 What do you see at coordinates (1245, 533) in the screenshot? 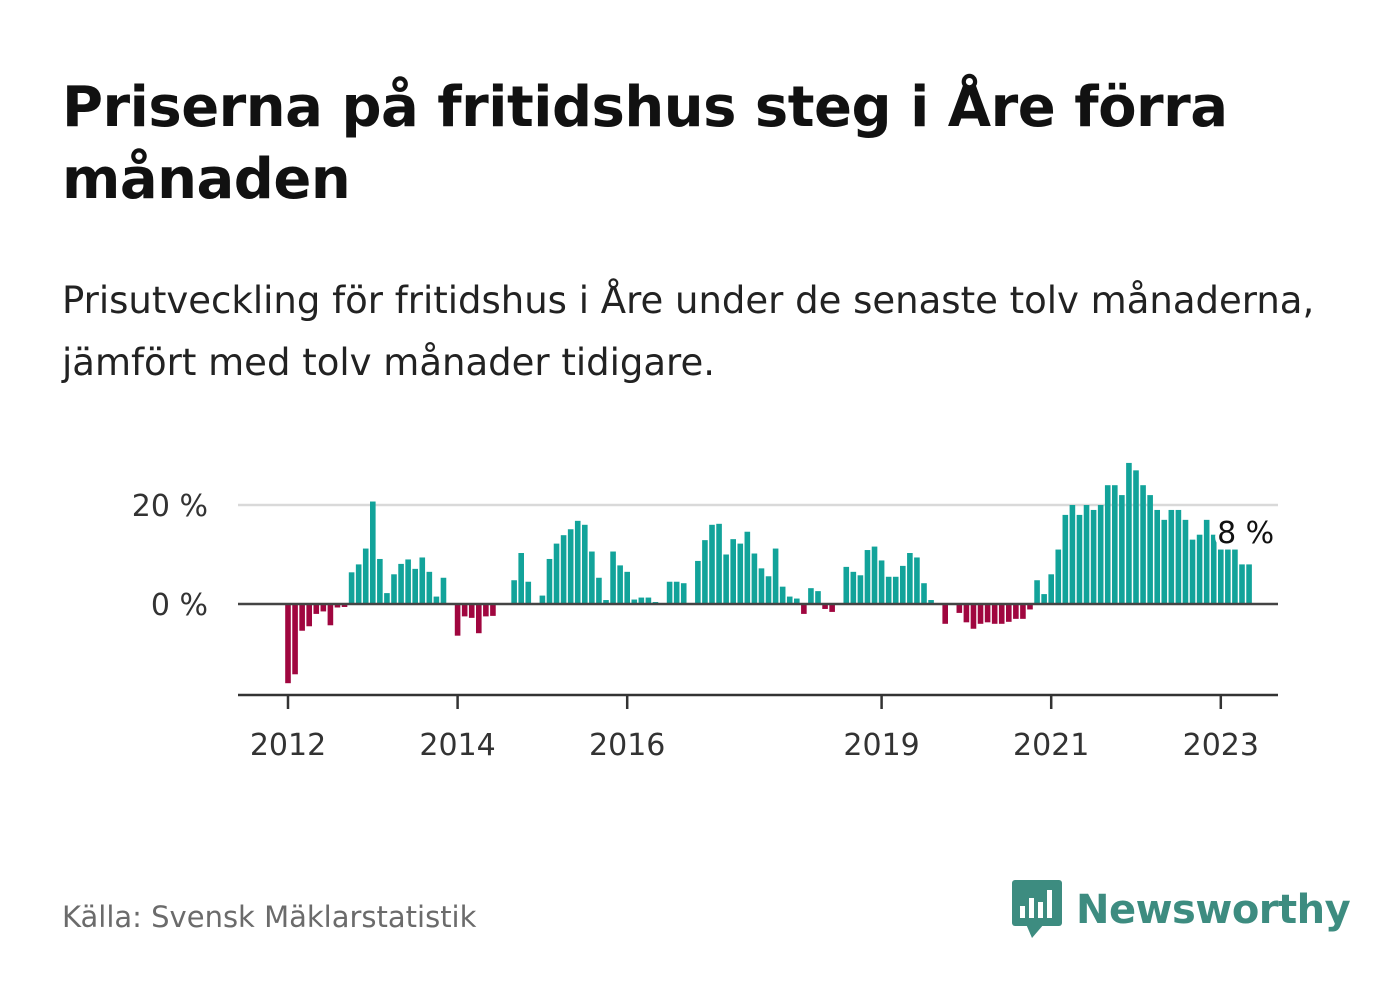
I see `last-value-label: 8 %` at bounding box center [1245, 533].